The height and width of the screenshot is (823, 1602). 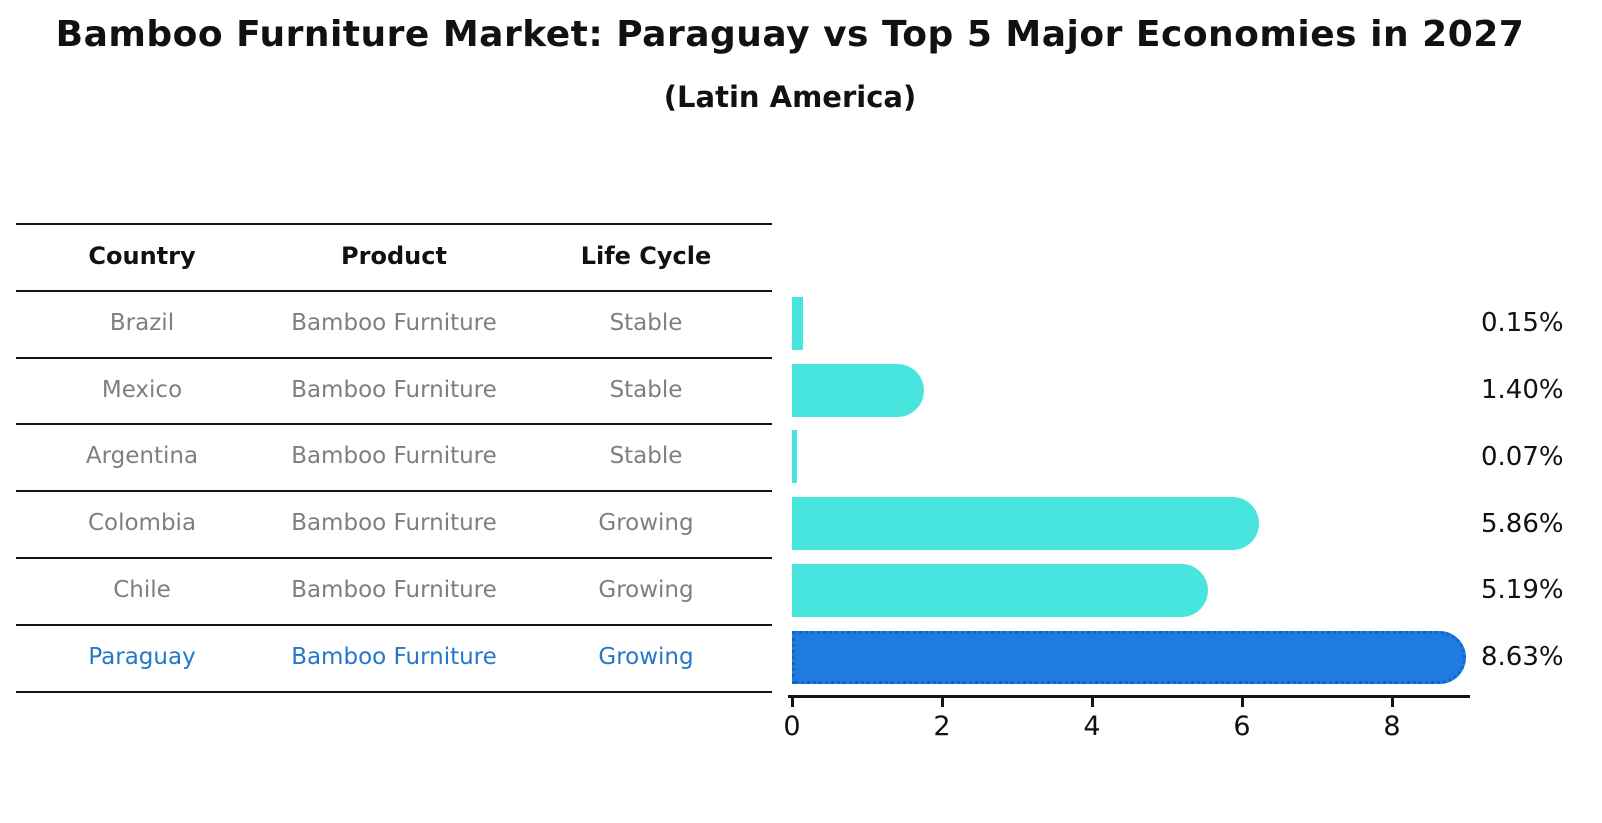 What do you see at coordinates (142, 657) in the screenshot?
I see `cell-country: Paraguay` at bounding box center [142, 657].